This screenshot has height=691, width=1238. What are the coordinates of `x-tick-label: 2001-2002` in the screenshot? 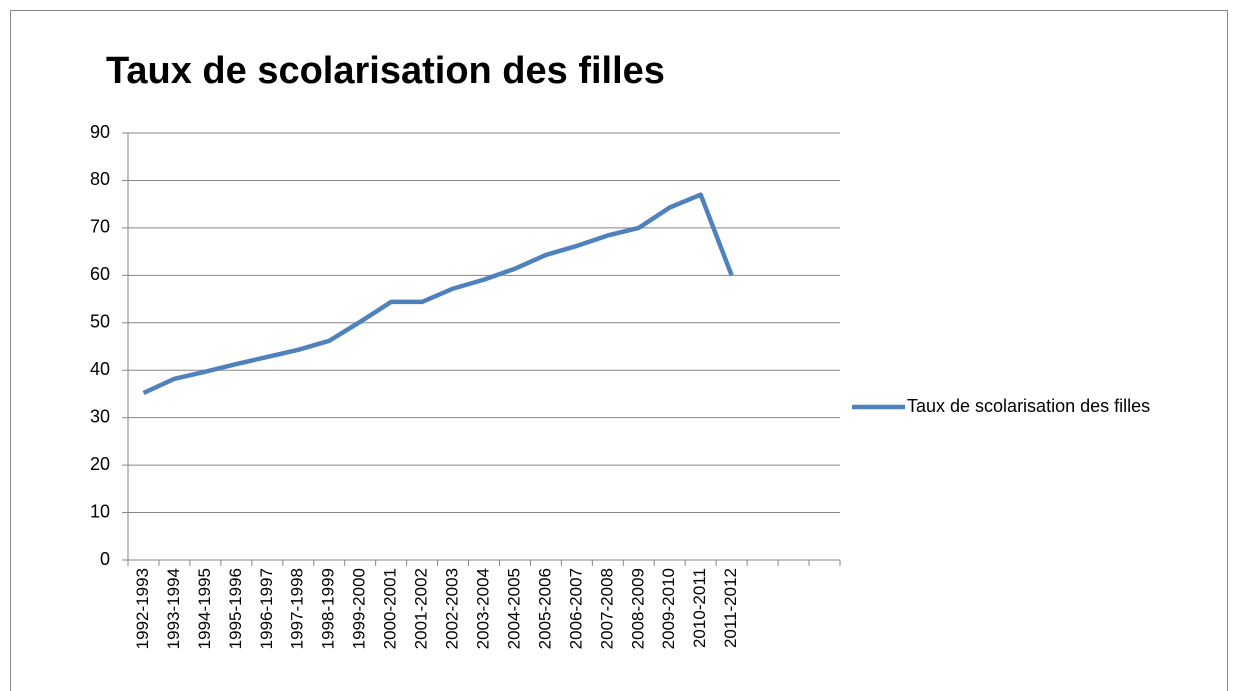 It's located at (421, 608).